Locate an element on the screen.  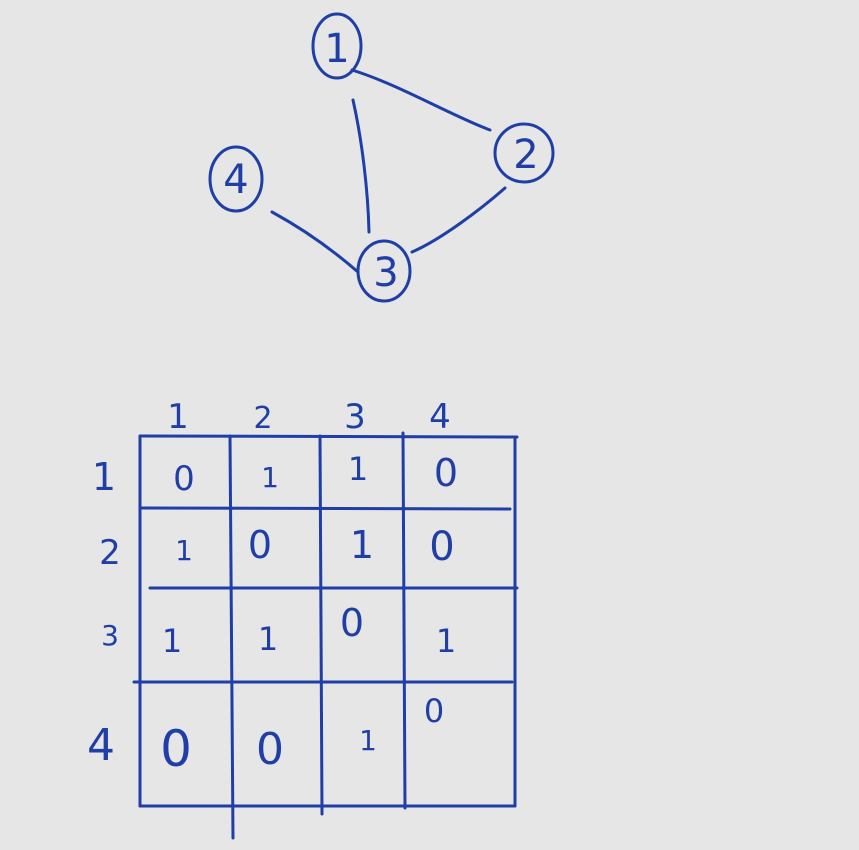
graph-node-3: 3 is located at coordinates (384, 271).